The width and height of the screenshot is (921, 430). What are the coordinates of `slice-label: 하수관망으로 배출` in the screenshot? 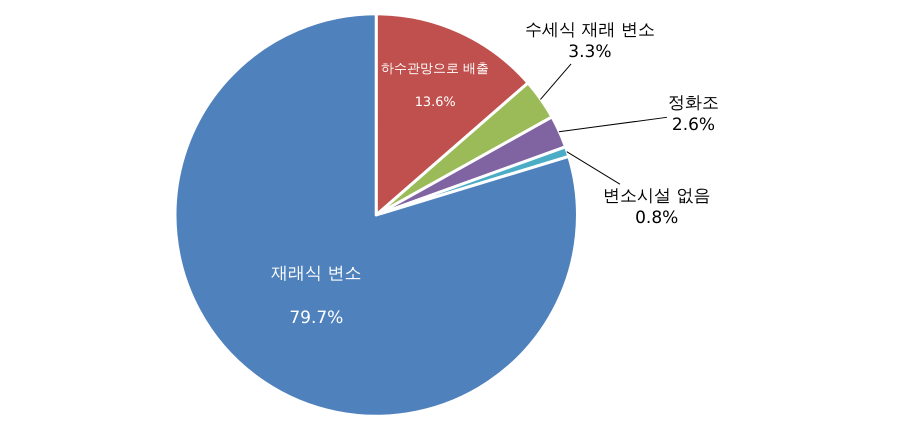 It's located at (435, 69).